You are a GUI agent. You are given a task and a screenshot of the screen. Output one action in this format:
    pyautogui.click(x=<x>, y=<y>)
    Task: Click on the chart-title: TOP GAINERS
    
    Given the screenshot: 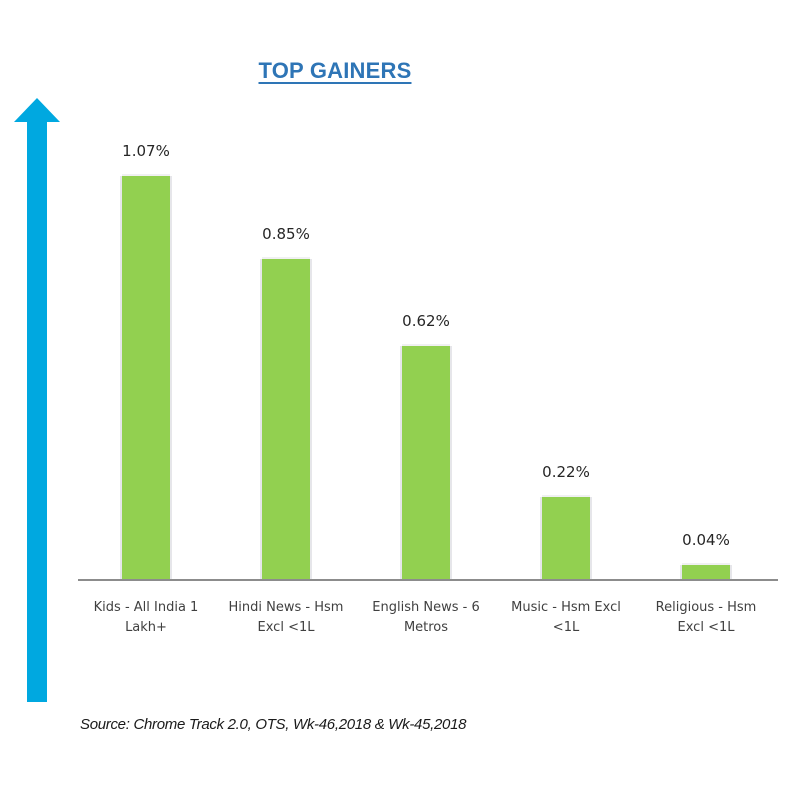 What is the action you would take?
    pyautogui.click(x=335, y=70)
    